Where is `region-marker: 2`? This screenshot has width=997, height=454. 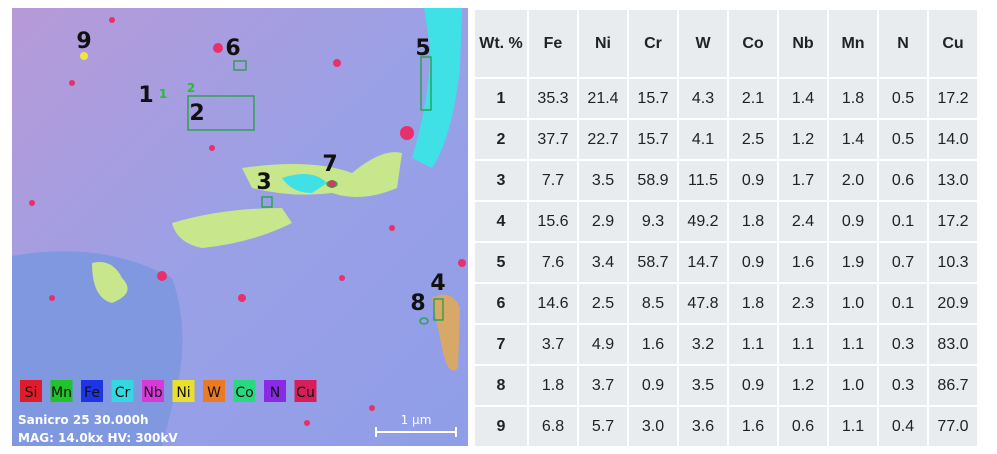 region-marker: 2 is located at coordinates (196, 113).